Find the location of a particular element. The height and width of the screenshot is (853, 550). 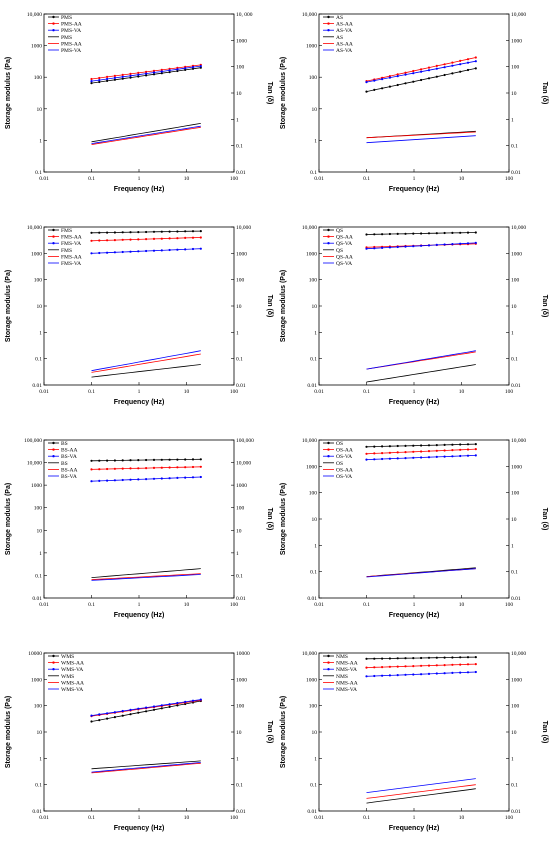

legend-label: WMS-VA is located at coordinates (72, 690).